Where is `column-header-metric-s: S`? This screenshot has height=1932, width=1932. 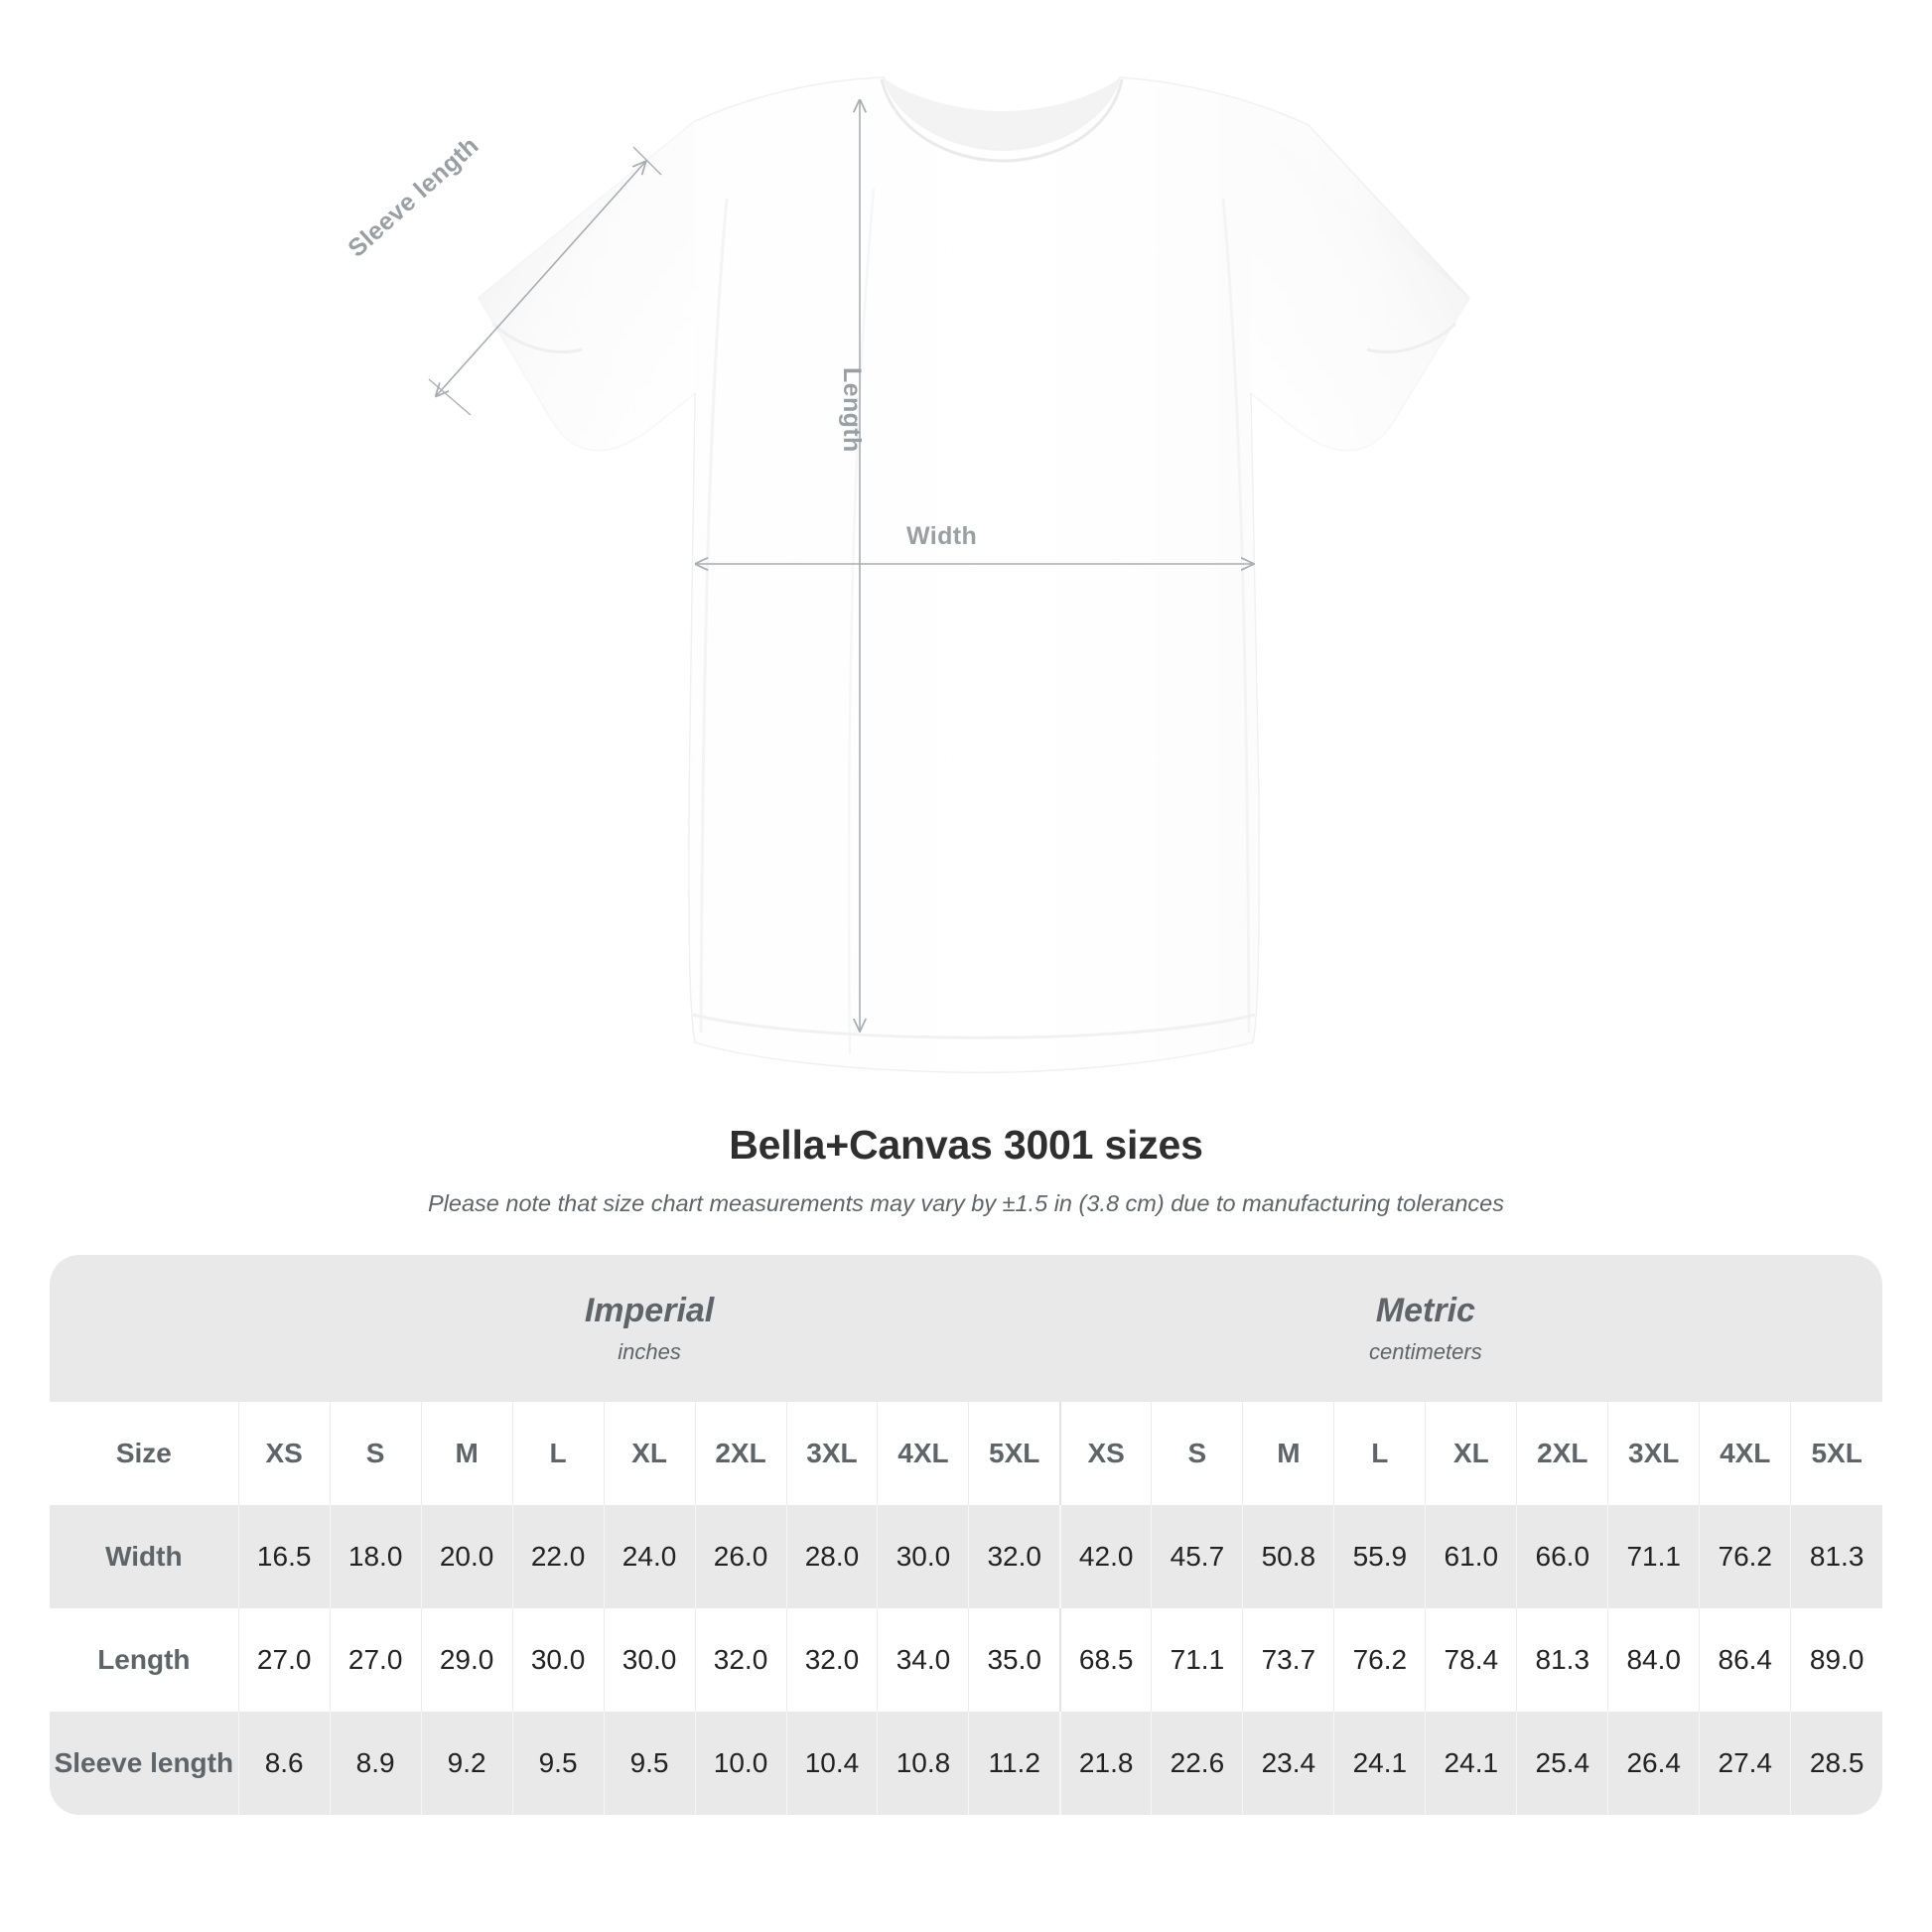 column-header-metric-s: S is located at coordinates (1197, 1454).